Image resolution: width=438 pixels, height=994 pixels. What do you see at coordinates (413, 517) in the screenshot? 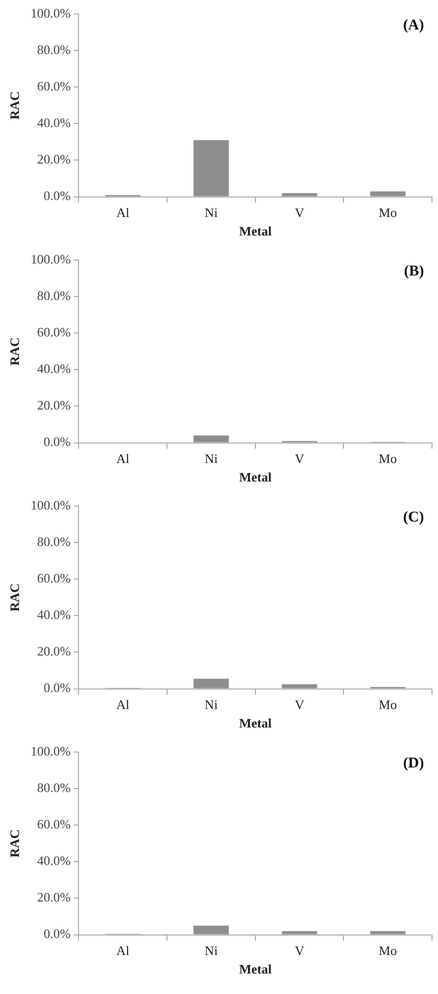
I see `chart-title: (C)` at bounding box center [413, 517].